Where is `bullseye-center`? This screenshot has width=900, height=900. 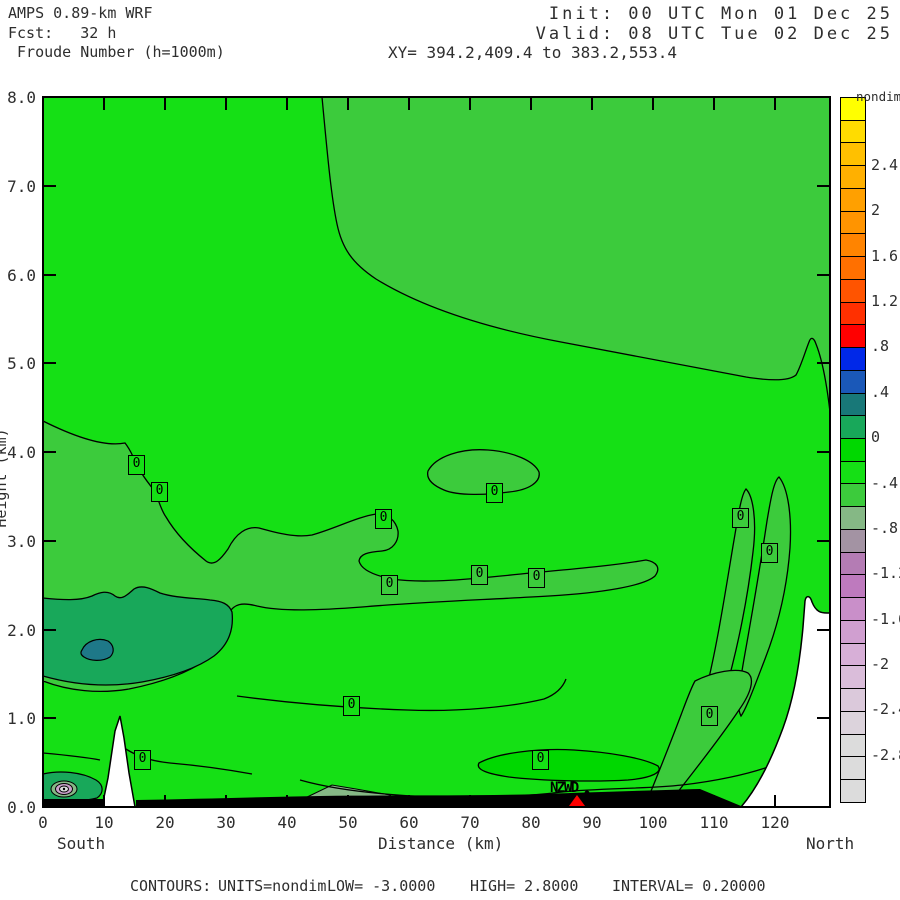 bullseye-center is located at coordinates (64, 789).